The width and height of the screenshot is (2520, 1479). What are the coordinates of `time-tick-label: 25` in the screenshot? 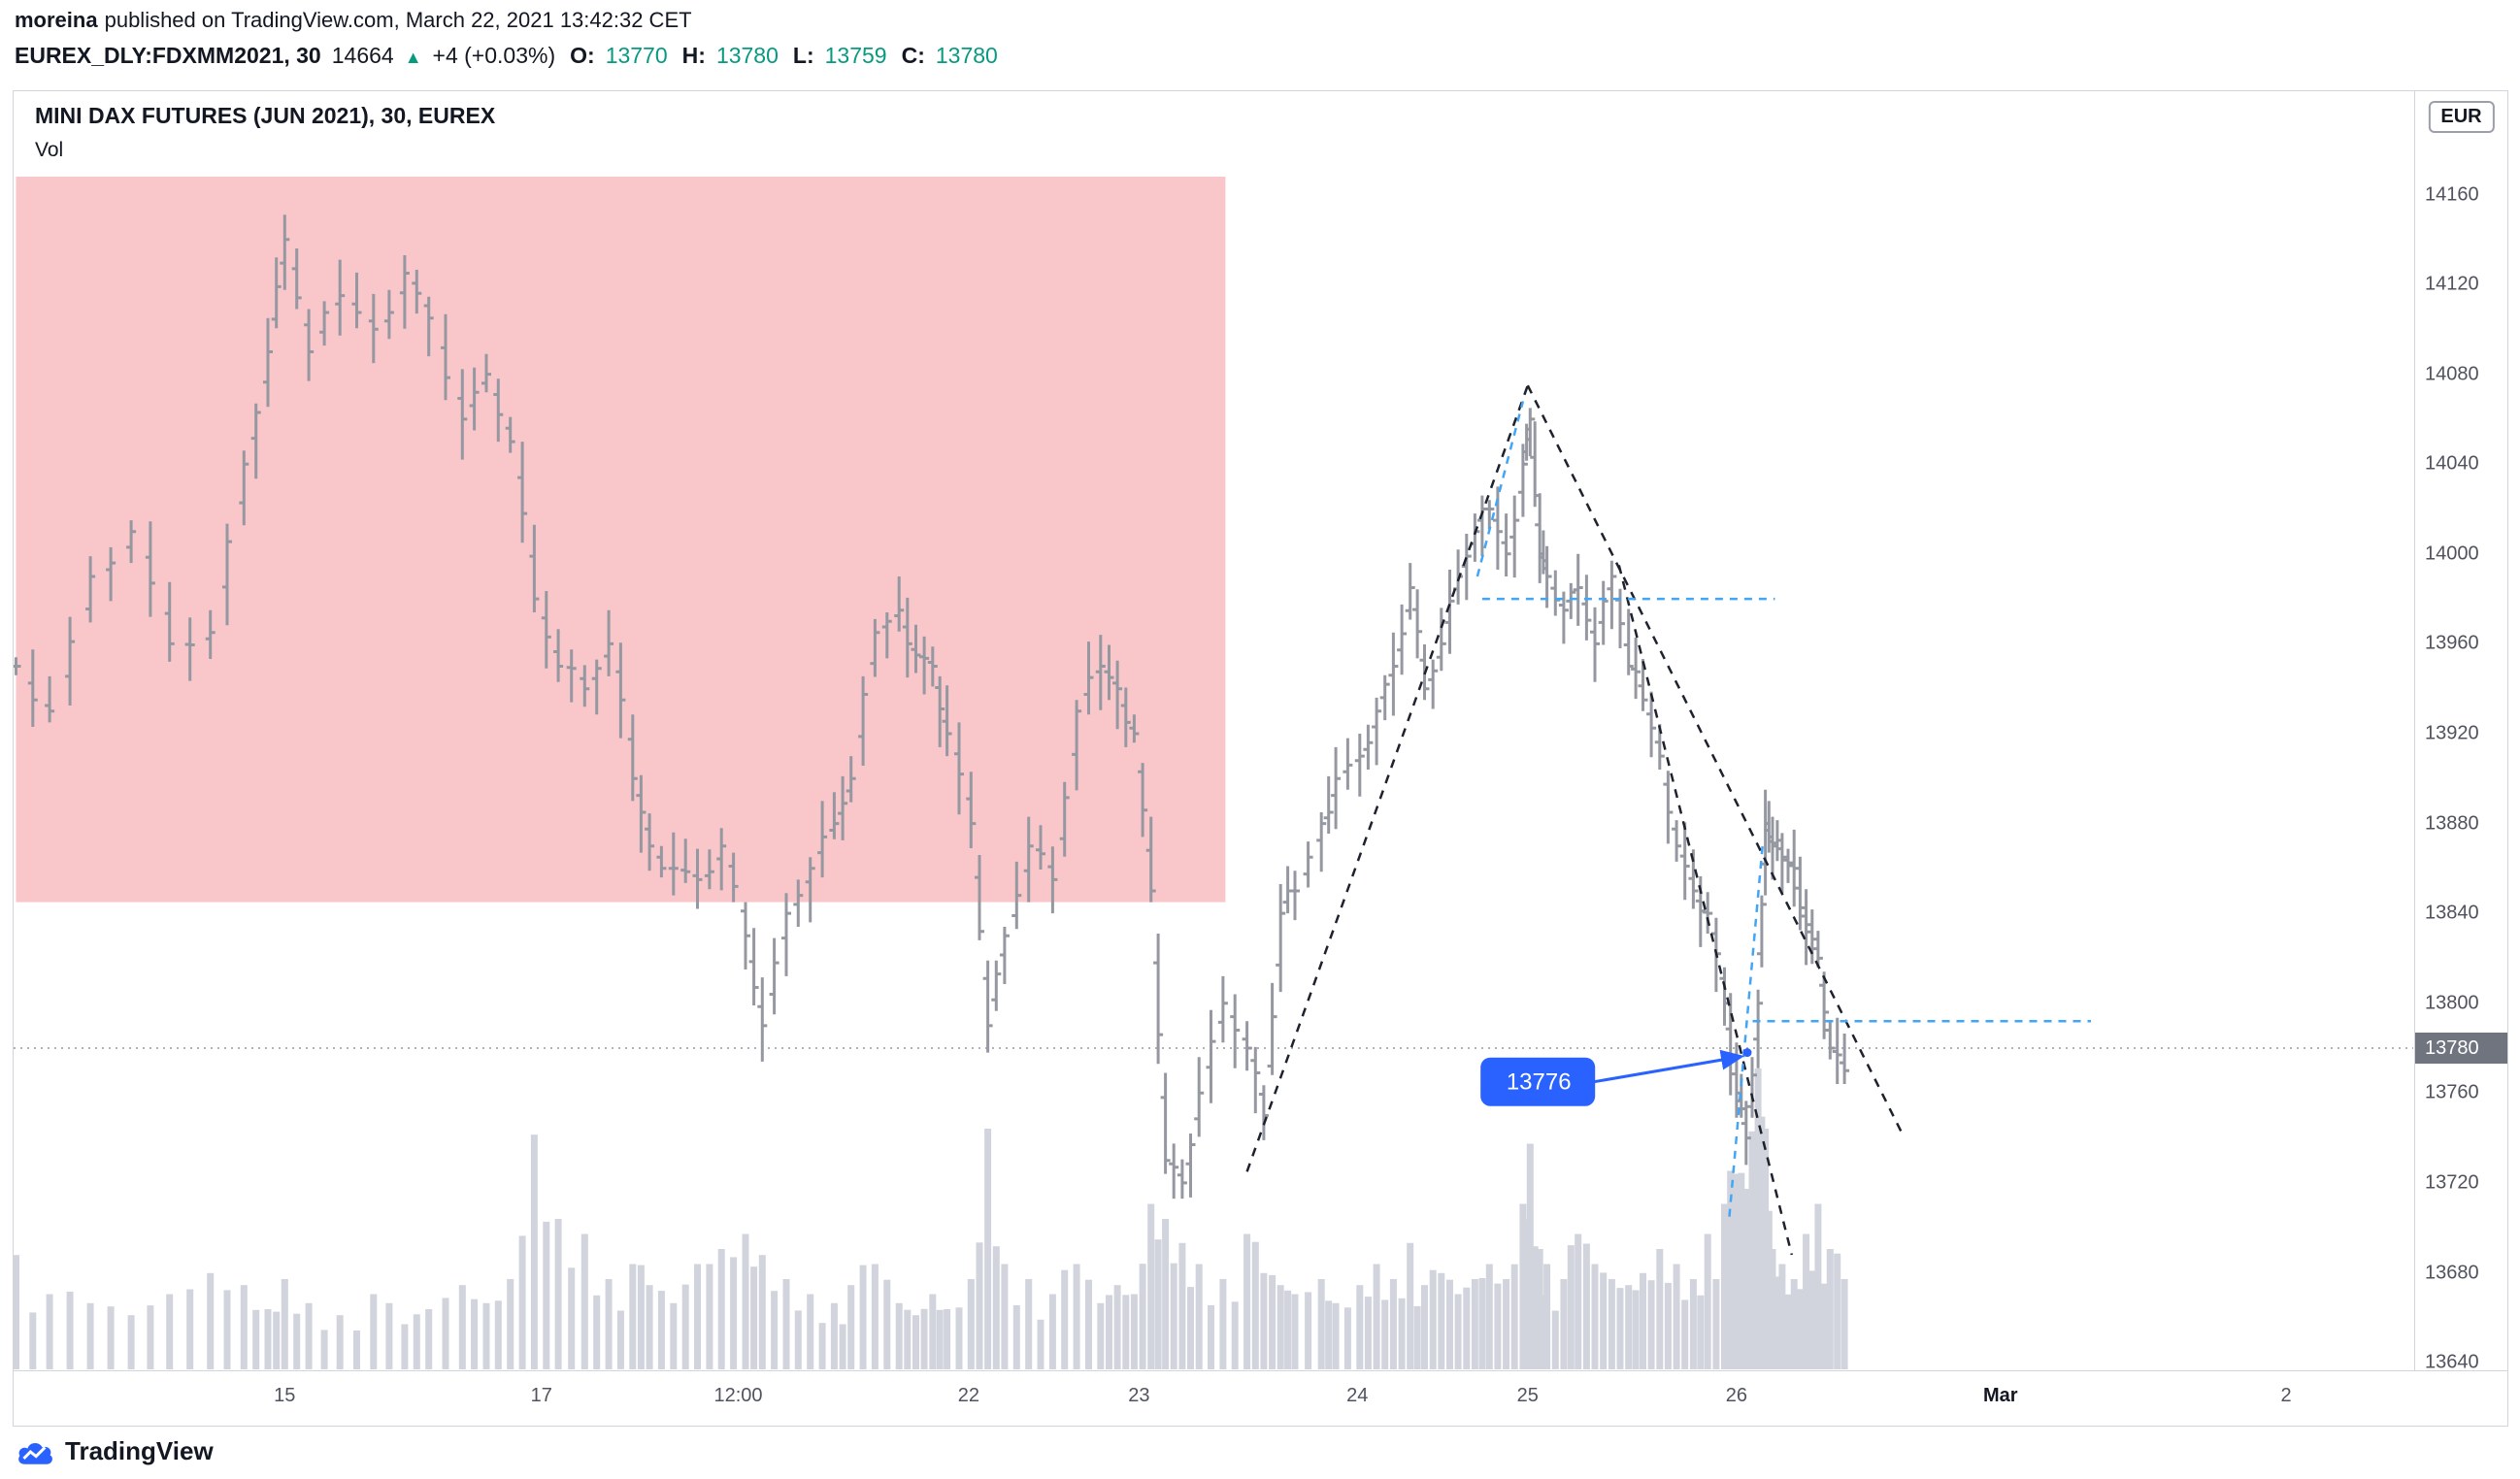 It's located at (1527, 1395).